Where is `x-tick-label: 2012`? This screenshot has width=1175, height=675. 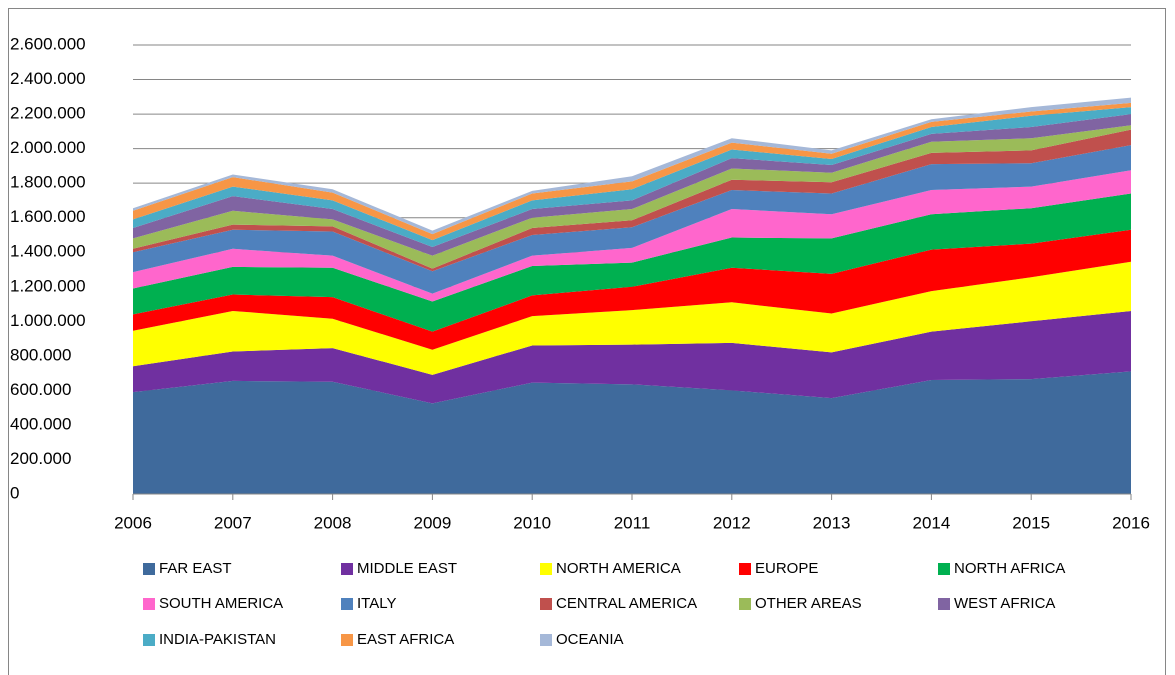
x-tick-label: 2012 is located at coordinates (732, 522).